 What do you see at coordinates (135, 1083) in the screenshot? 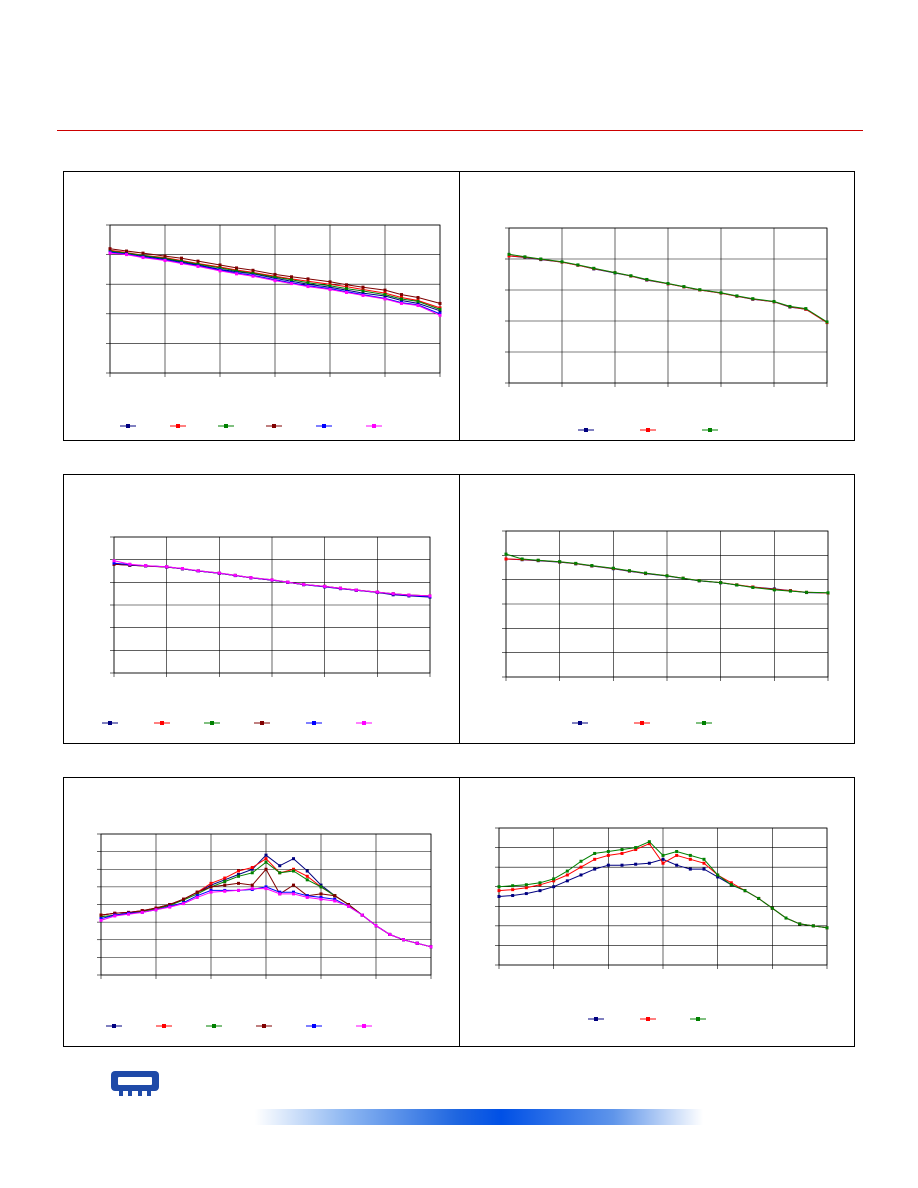
I see `chip-icon` at bounding box center [135, 1083].